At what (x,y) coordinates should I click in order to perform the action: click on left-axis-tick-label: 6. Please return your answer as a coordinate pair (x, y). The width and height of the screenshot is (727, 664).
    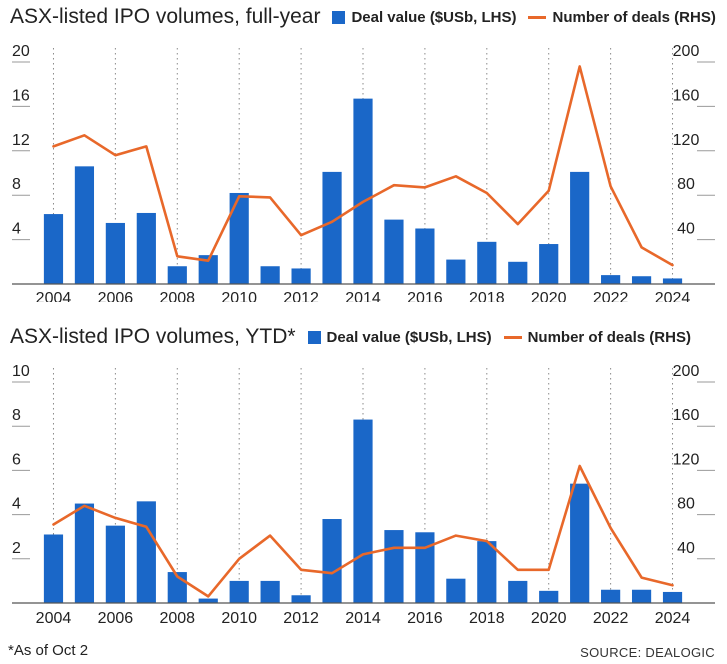
    Looking at the image, I should click on (16, 459).